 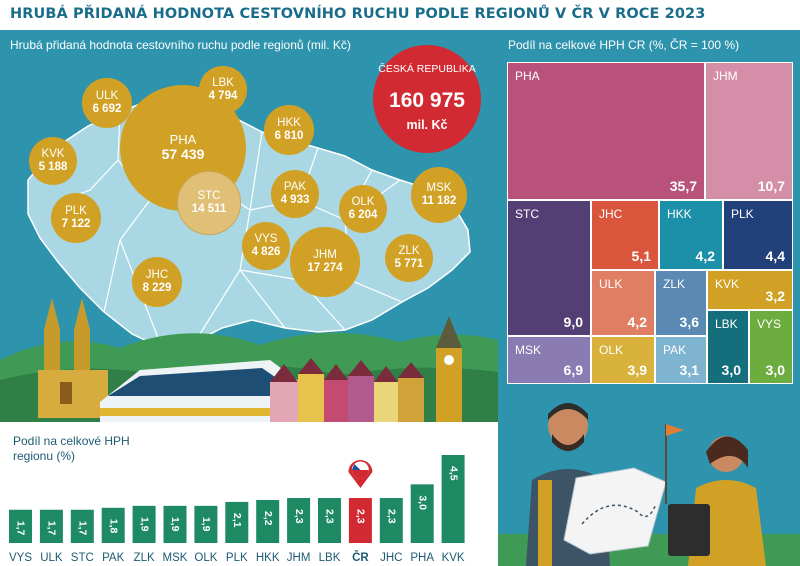 I want to click on bubble-hkk: HKK 6 810, so click(x=289, y=130).